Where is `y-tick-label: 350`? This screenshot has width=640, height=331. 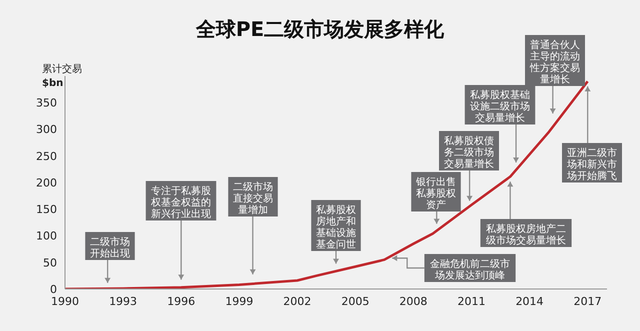
y-tick-label: 350 is located at coordinates (46, 103).